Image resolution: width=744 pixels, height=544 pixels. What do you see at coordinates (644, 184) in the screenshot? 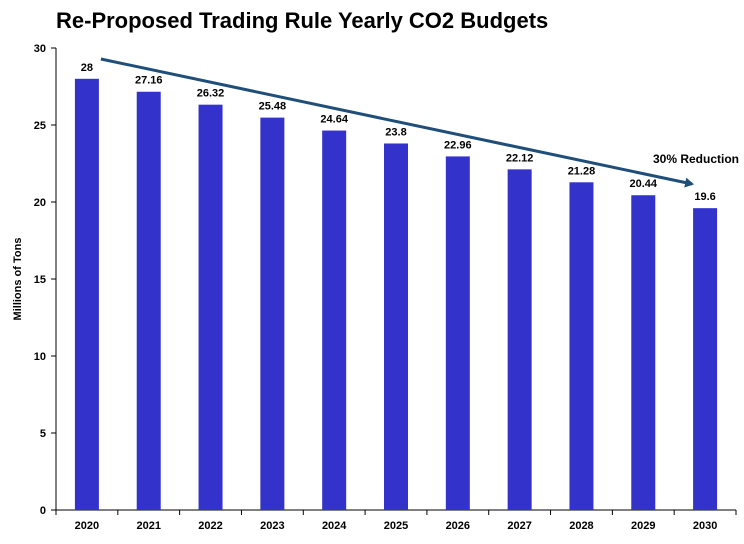
I see `data-label: 20.44` at bounding box center [644, 184].